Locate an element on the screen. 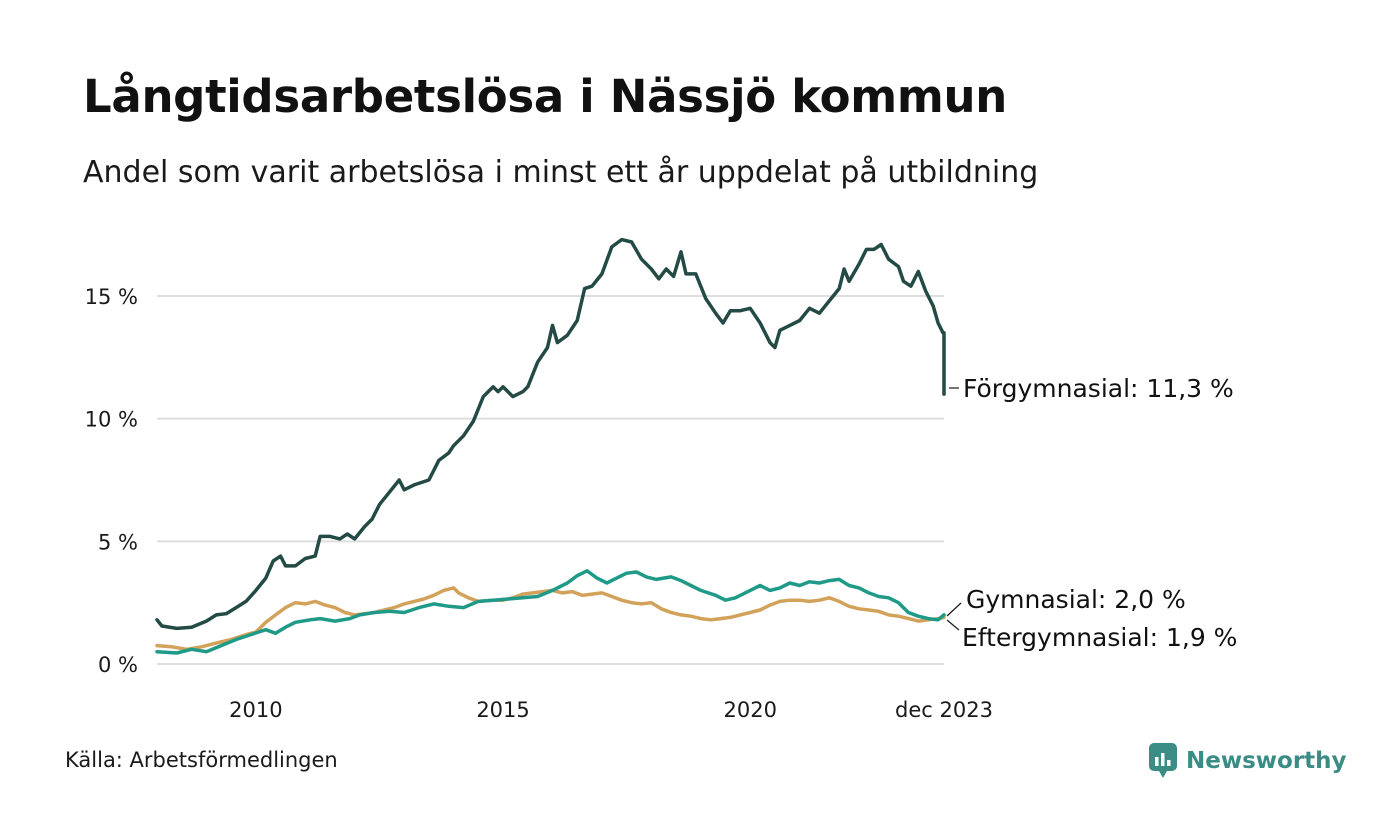 The image size is (1400, 840). x-tick-label-2020: 2020 is located at coordinates (749, 710).